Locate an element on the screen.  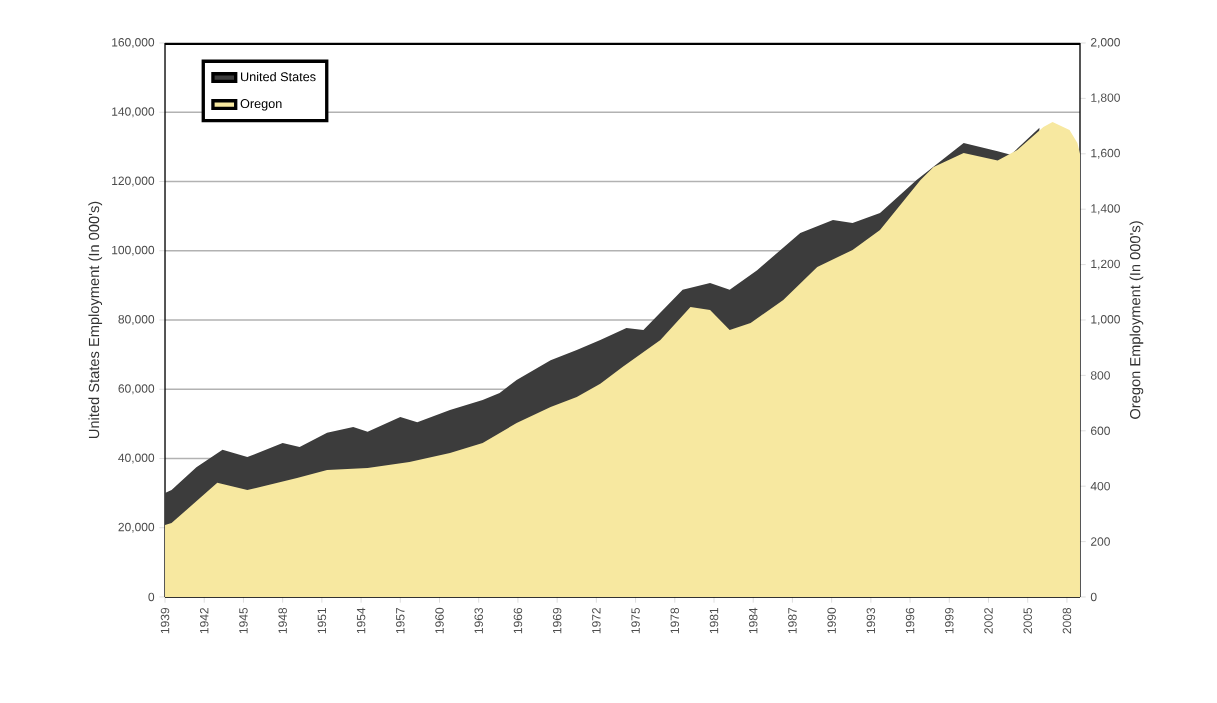
x-tick-label: 1996 is located at coordinates (910, 620).